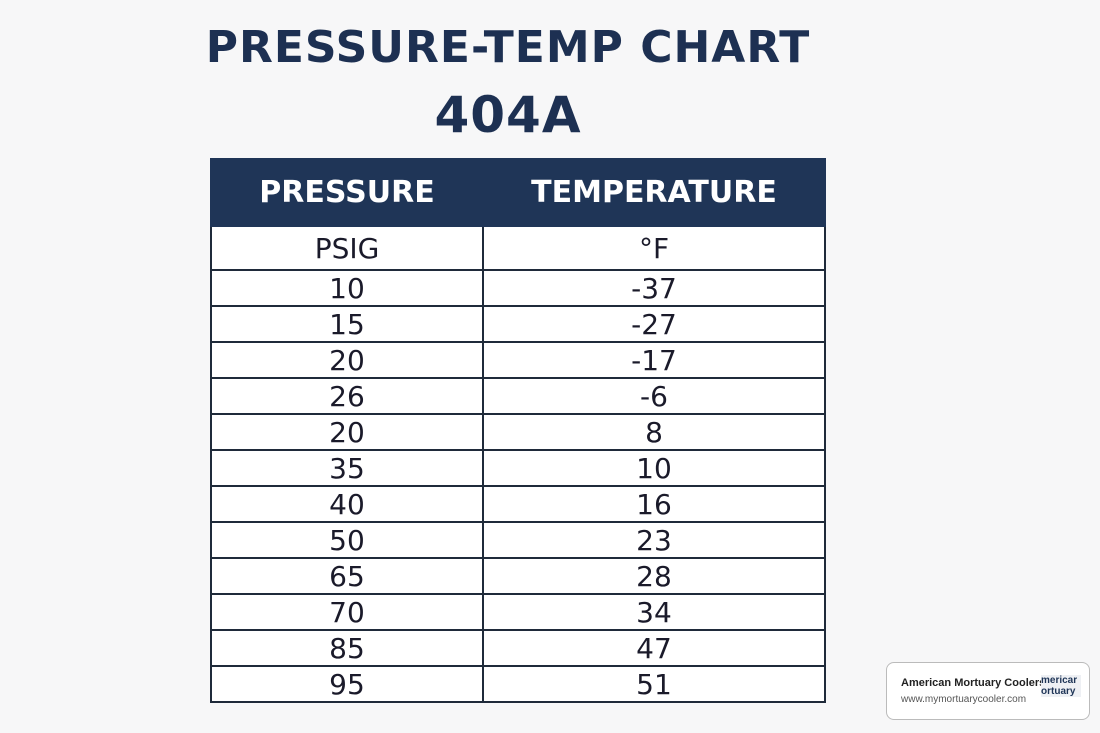 The image size is (1100, 733). I want to click on temperature-cell: -27, so click(654, 324).